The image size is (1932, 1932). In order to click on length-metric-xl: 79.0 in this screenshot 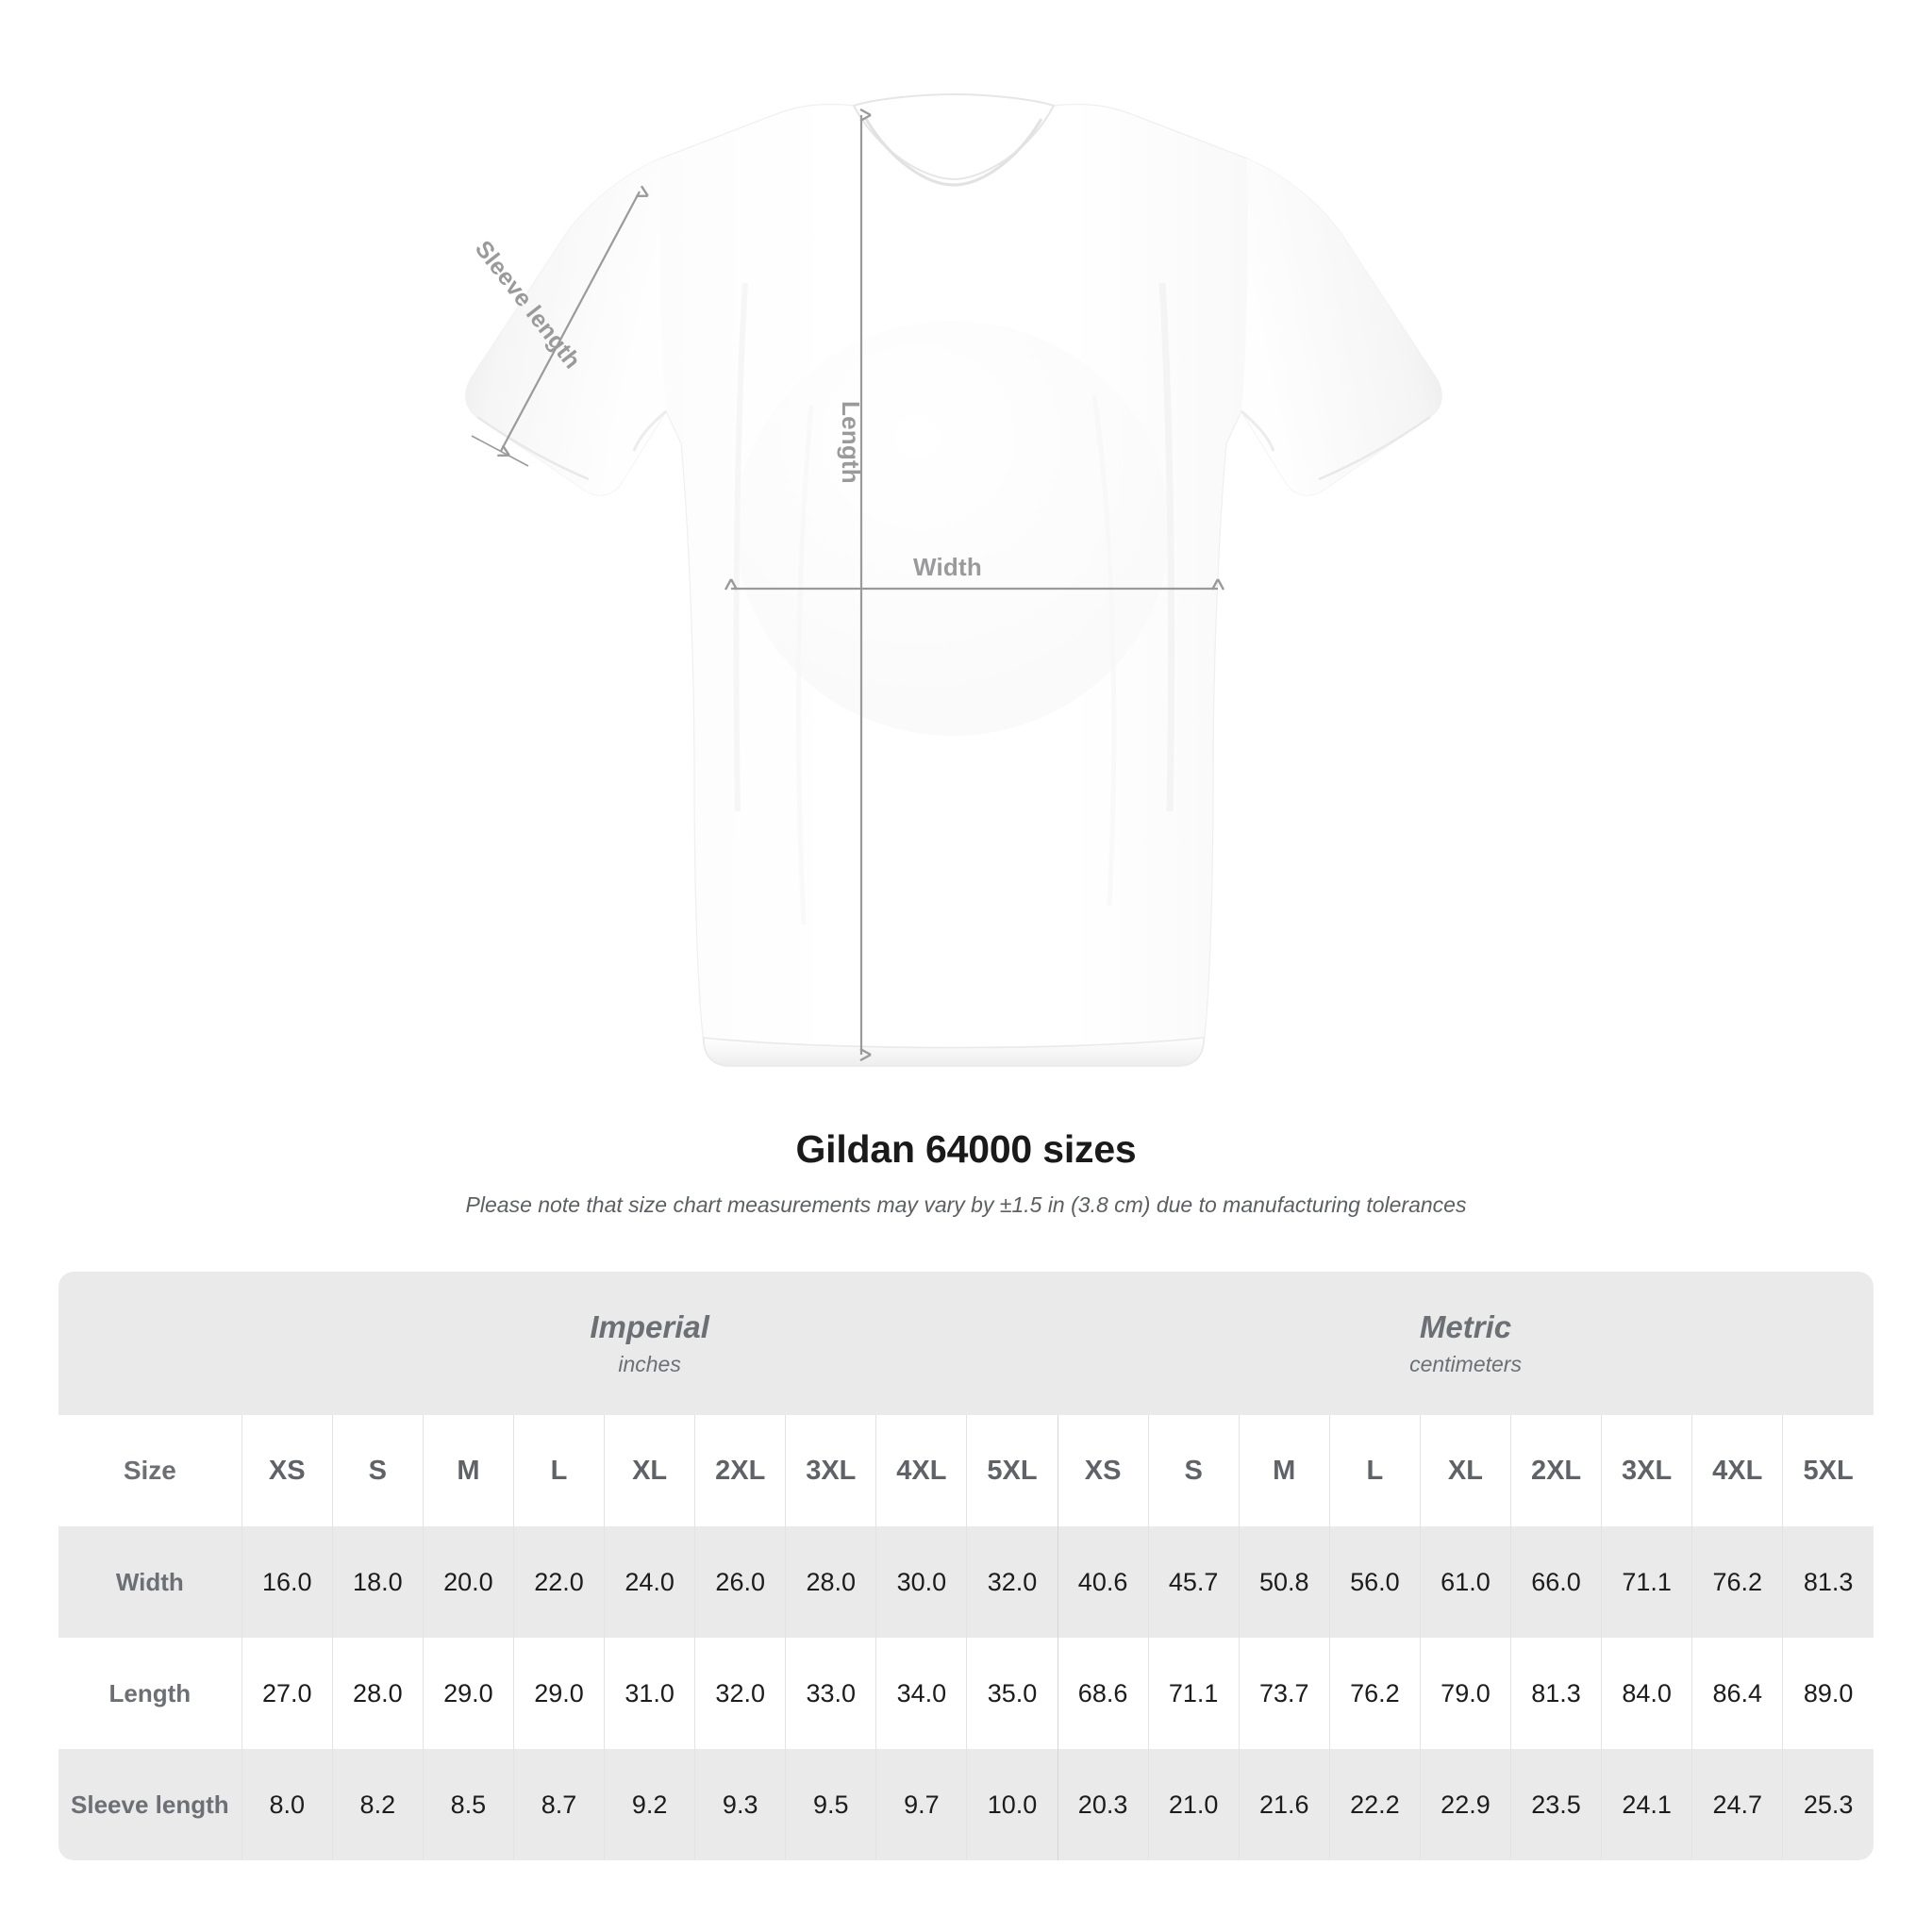, I will do `click(1465, 1694)`.